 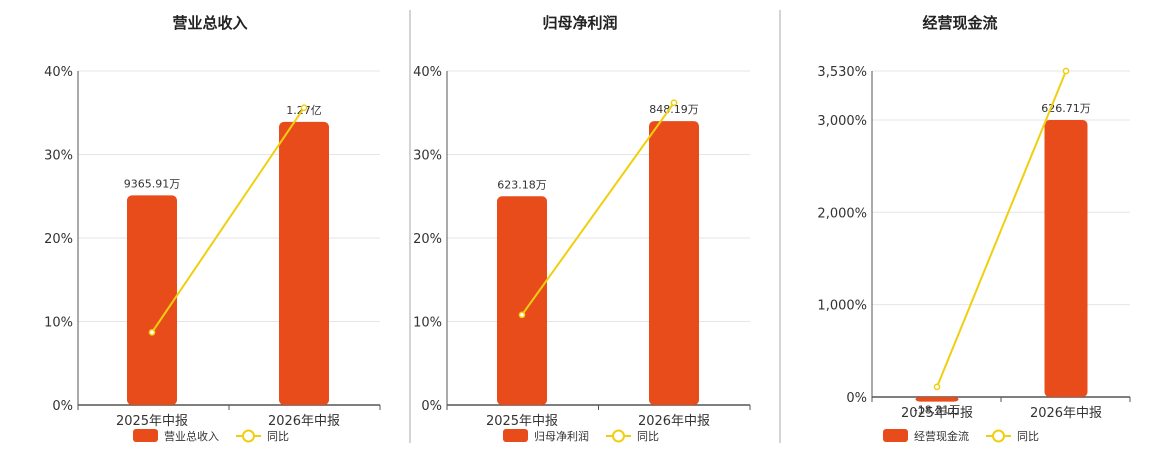 What do you see at coordinates (522, 184) in the screenshot?
I see `bar-data-label: 623.18万` at bounding box center [522, 184].